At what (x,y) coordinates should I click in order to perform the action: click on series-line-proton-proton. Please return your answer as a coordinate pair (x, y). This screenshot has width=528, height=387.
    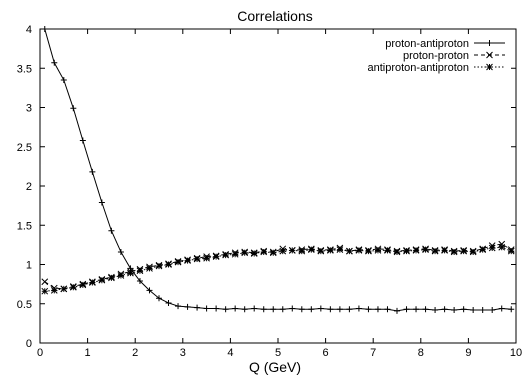
    Looking at the image, I should click on (278, 266).